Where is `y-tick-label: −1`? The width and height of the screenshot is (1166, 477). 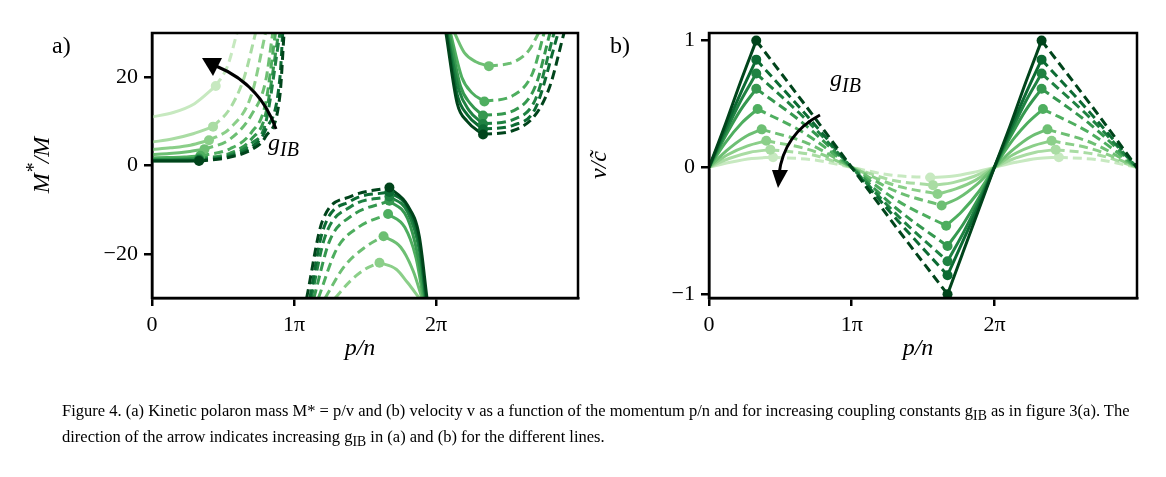
y-tick-label: −1 is located at coordinates (683, 292).